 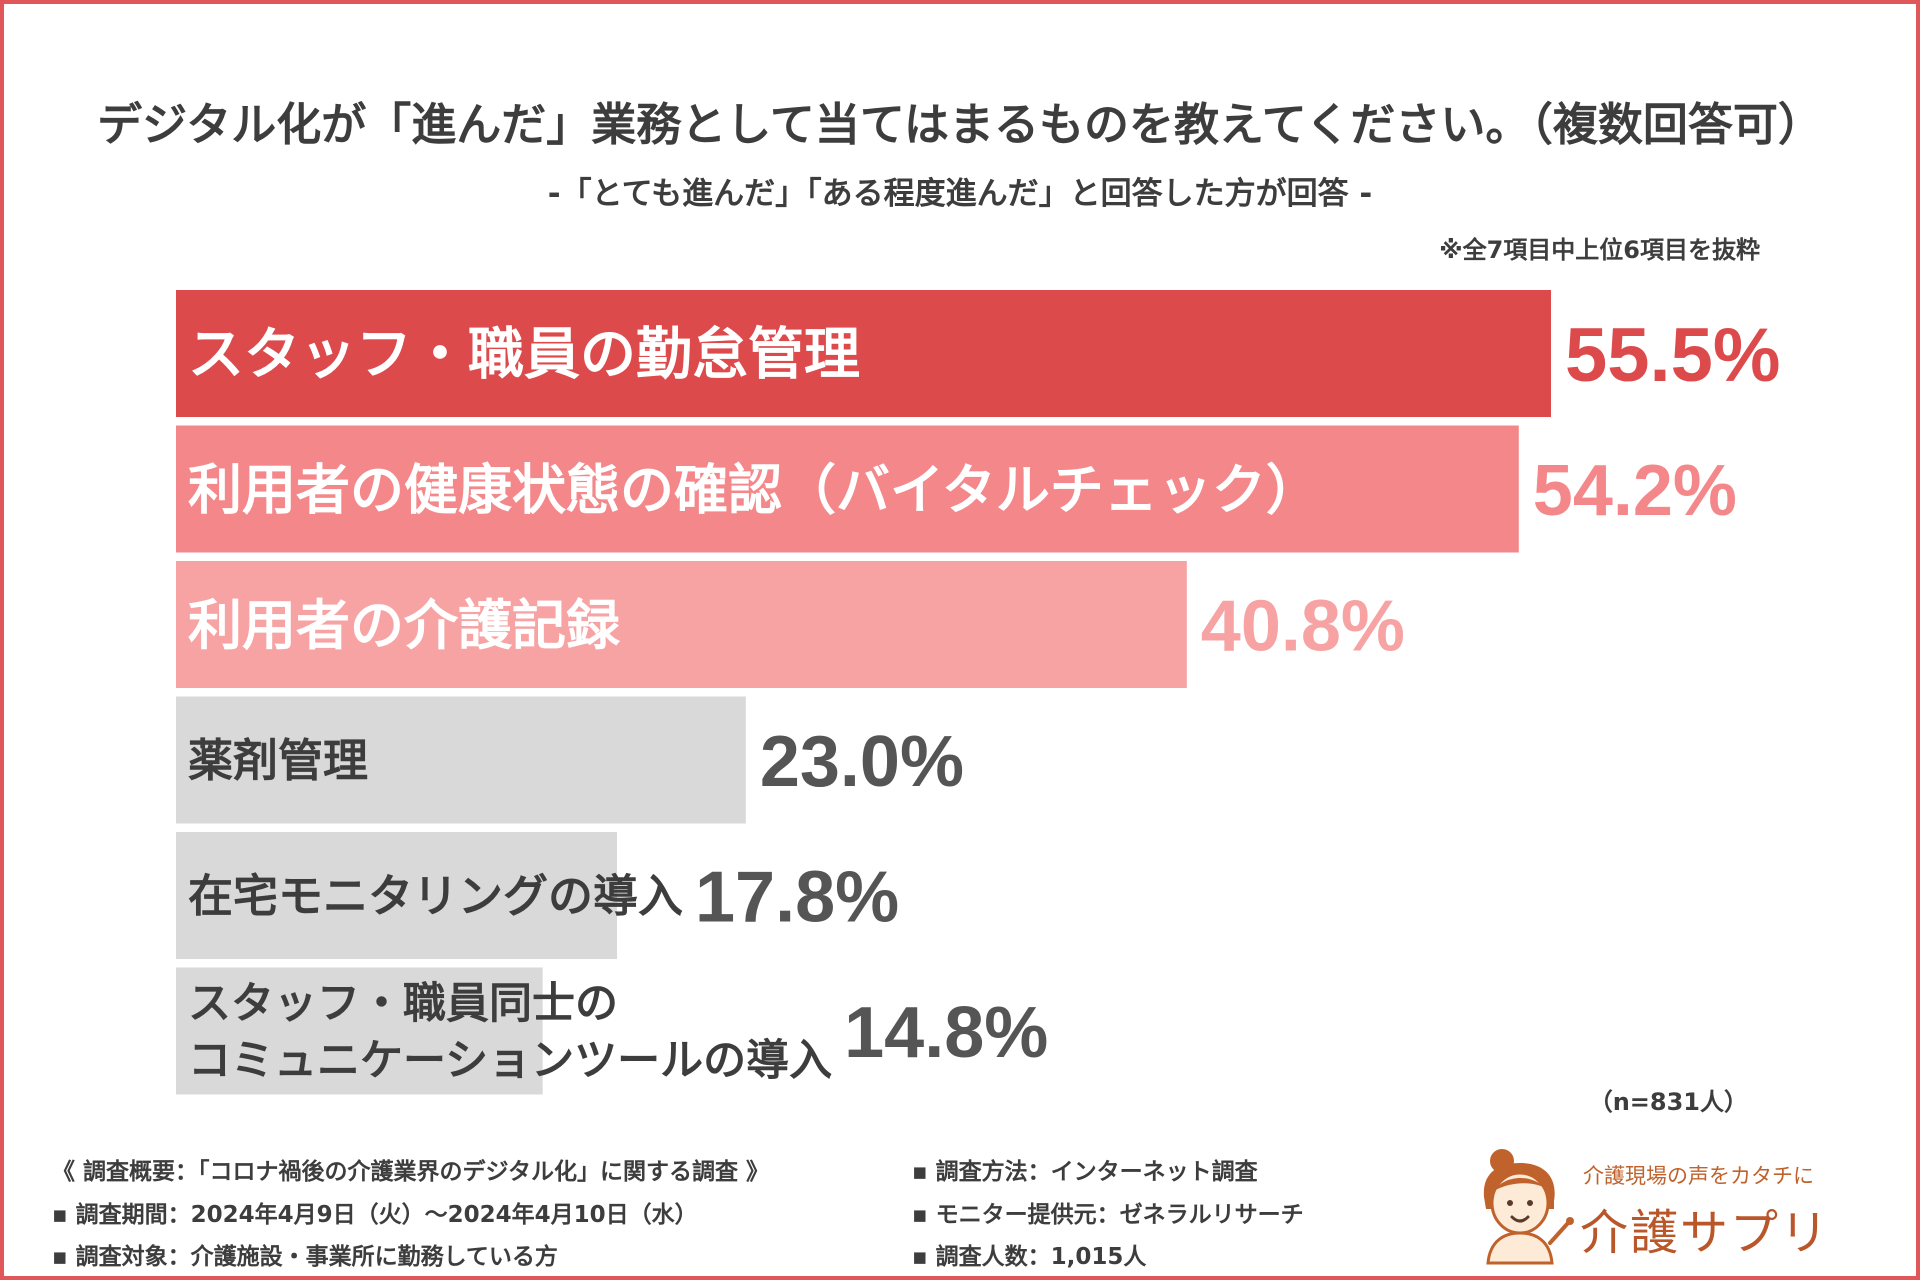 What do you see at coordinates (1673, 355) in the screenshot?
I see `value-label-1: 55.5%` at bounding box center [1673, 355].